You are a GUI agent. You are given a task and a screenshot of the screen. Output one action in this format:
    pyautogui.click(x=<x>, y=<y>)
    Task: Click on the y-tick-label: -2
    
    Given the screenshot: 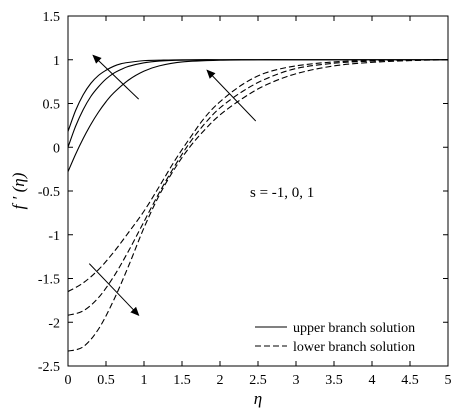 What is the action you would take?
    pyautogui.click(x=54, y=323)
    